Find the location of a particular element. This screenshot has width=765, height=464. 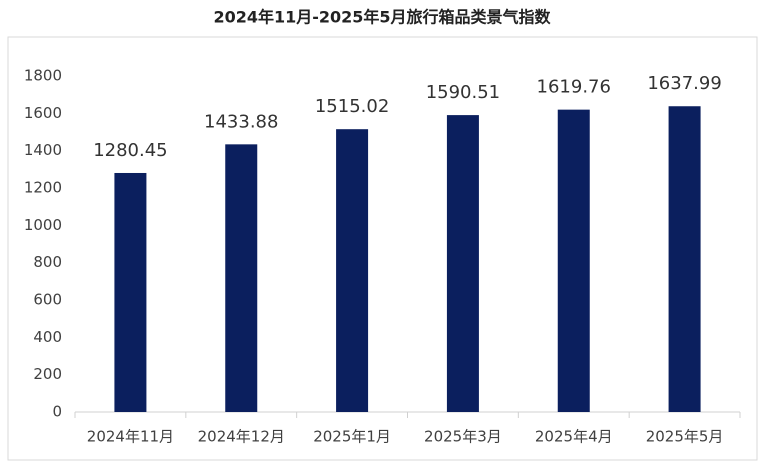

x-tick-label: 2025年4月 is located at coordinates (574, 437).